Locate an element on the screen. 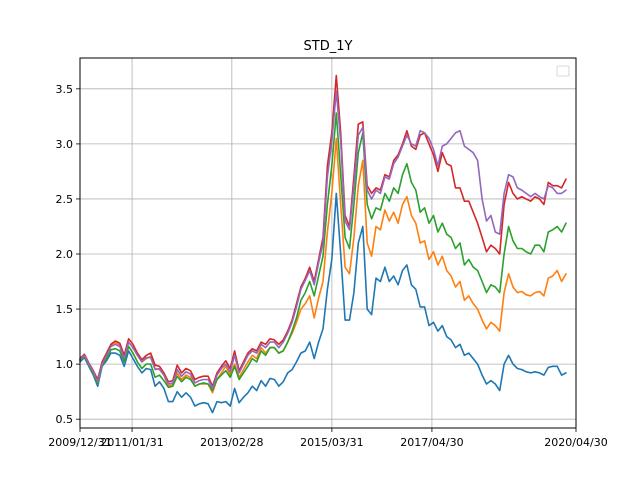  y-tick-label: 3.5 is located at coordinates (65, 89).